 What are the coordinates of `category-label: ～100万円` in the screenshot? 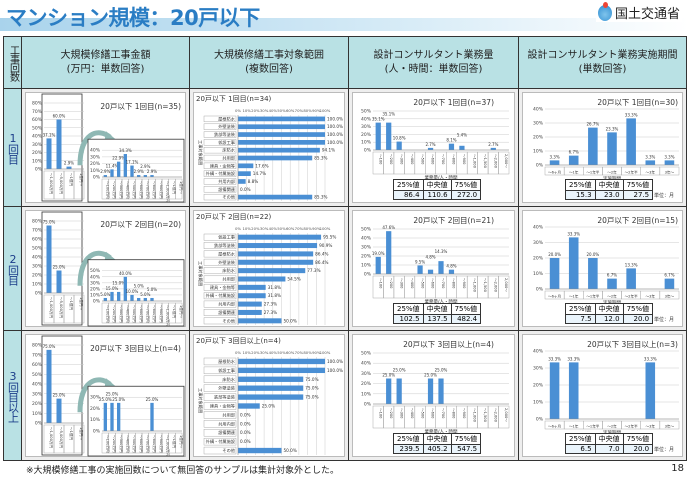 It's located at (108, 444).